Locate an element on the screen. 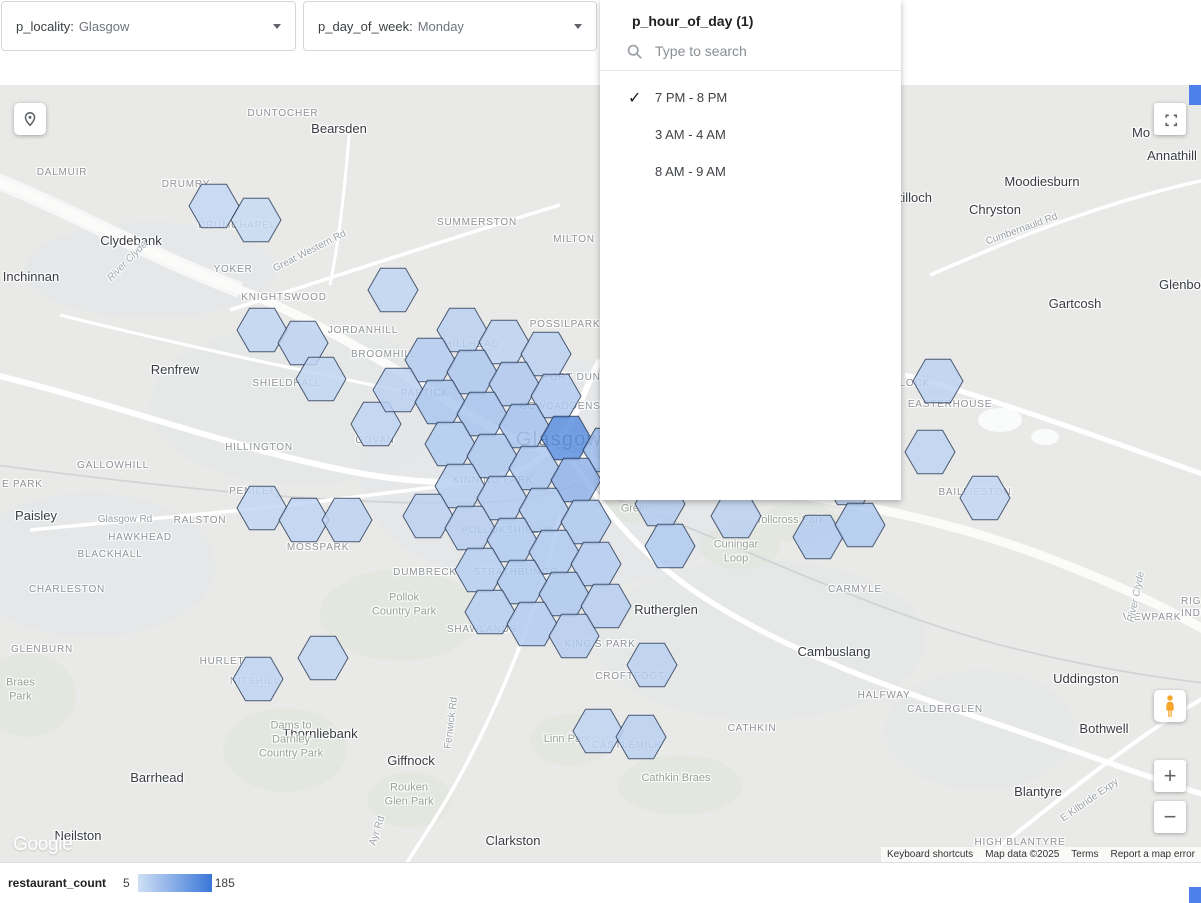  pegman-button is located at coordinates (1170, 706).